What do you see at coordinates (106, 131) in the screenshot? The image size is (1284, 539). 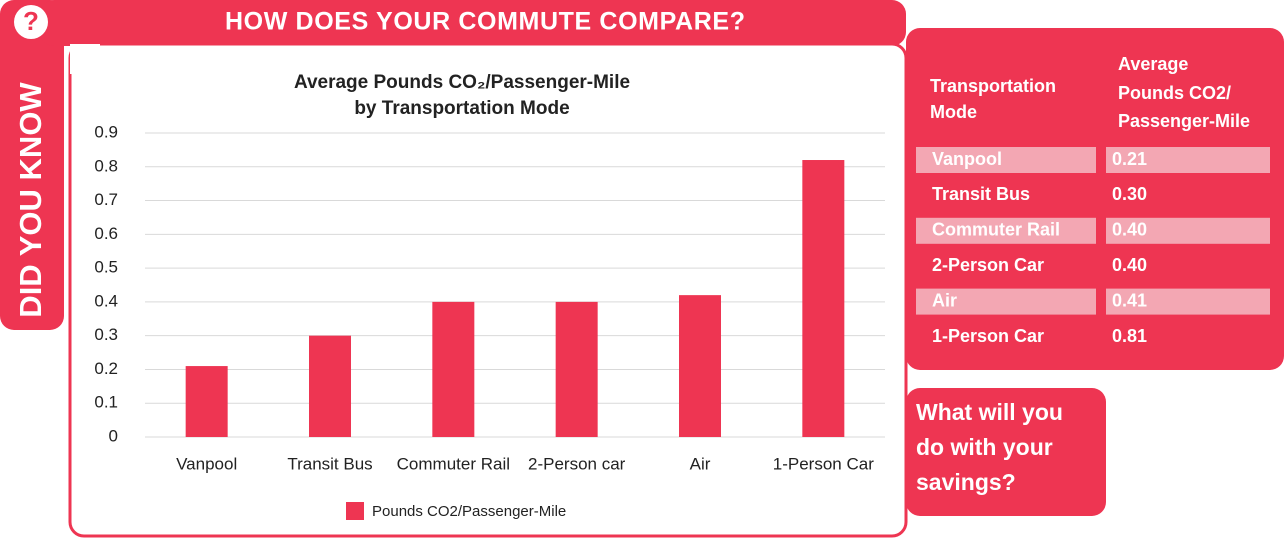 I see `y-tick-label: 0.9` at bounding box center [106, 131].